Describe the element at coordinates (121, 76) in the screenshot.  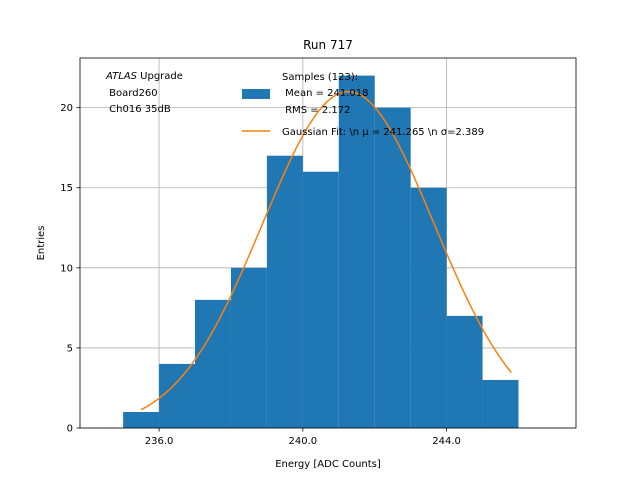
I see `annotation-atlas: ATLAS` at that location.